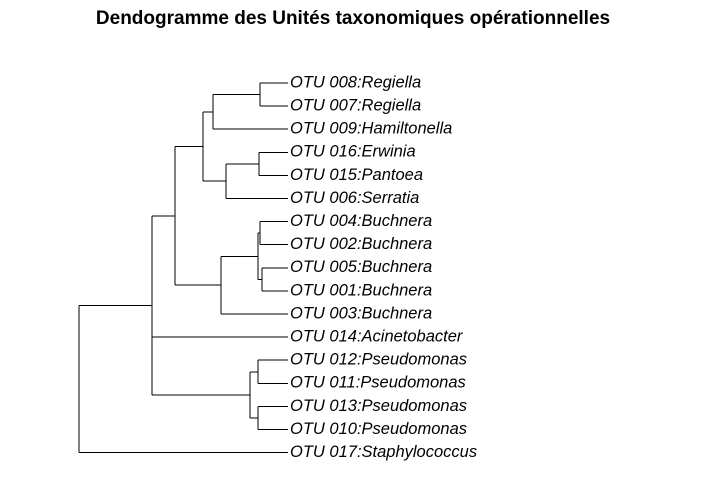 The width and height of the screenshot is (706, 490). Describe the element at coordinates (353, 152) in the screenshot. I see `leaf-label-3: OTU 016:Erwinia` at that location.